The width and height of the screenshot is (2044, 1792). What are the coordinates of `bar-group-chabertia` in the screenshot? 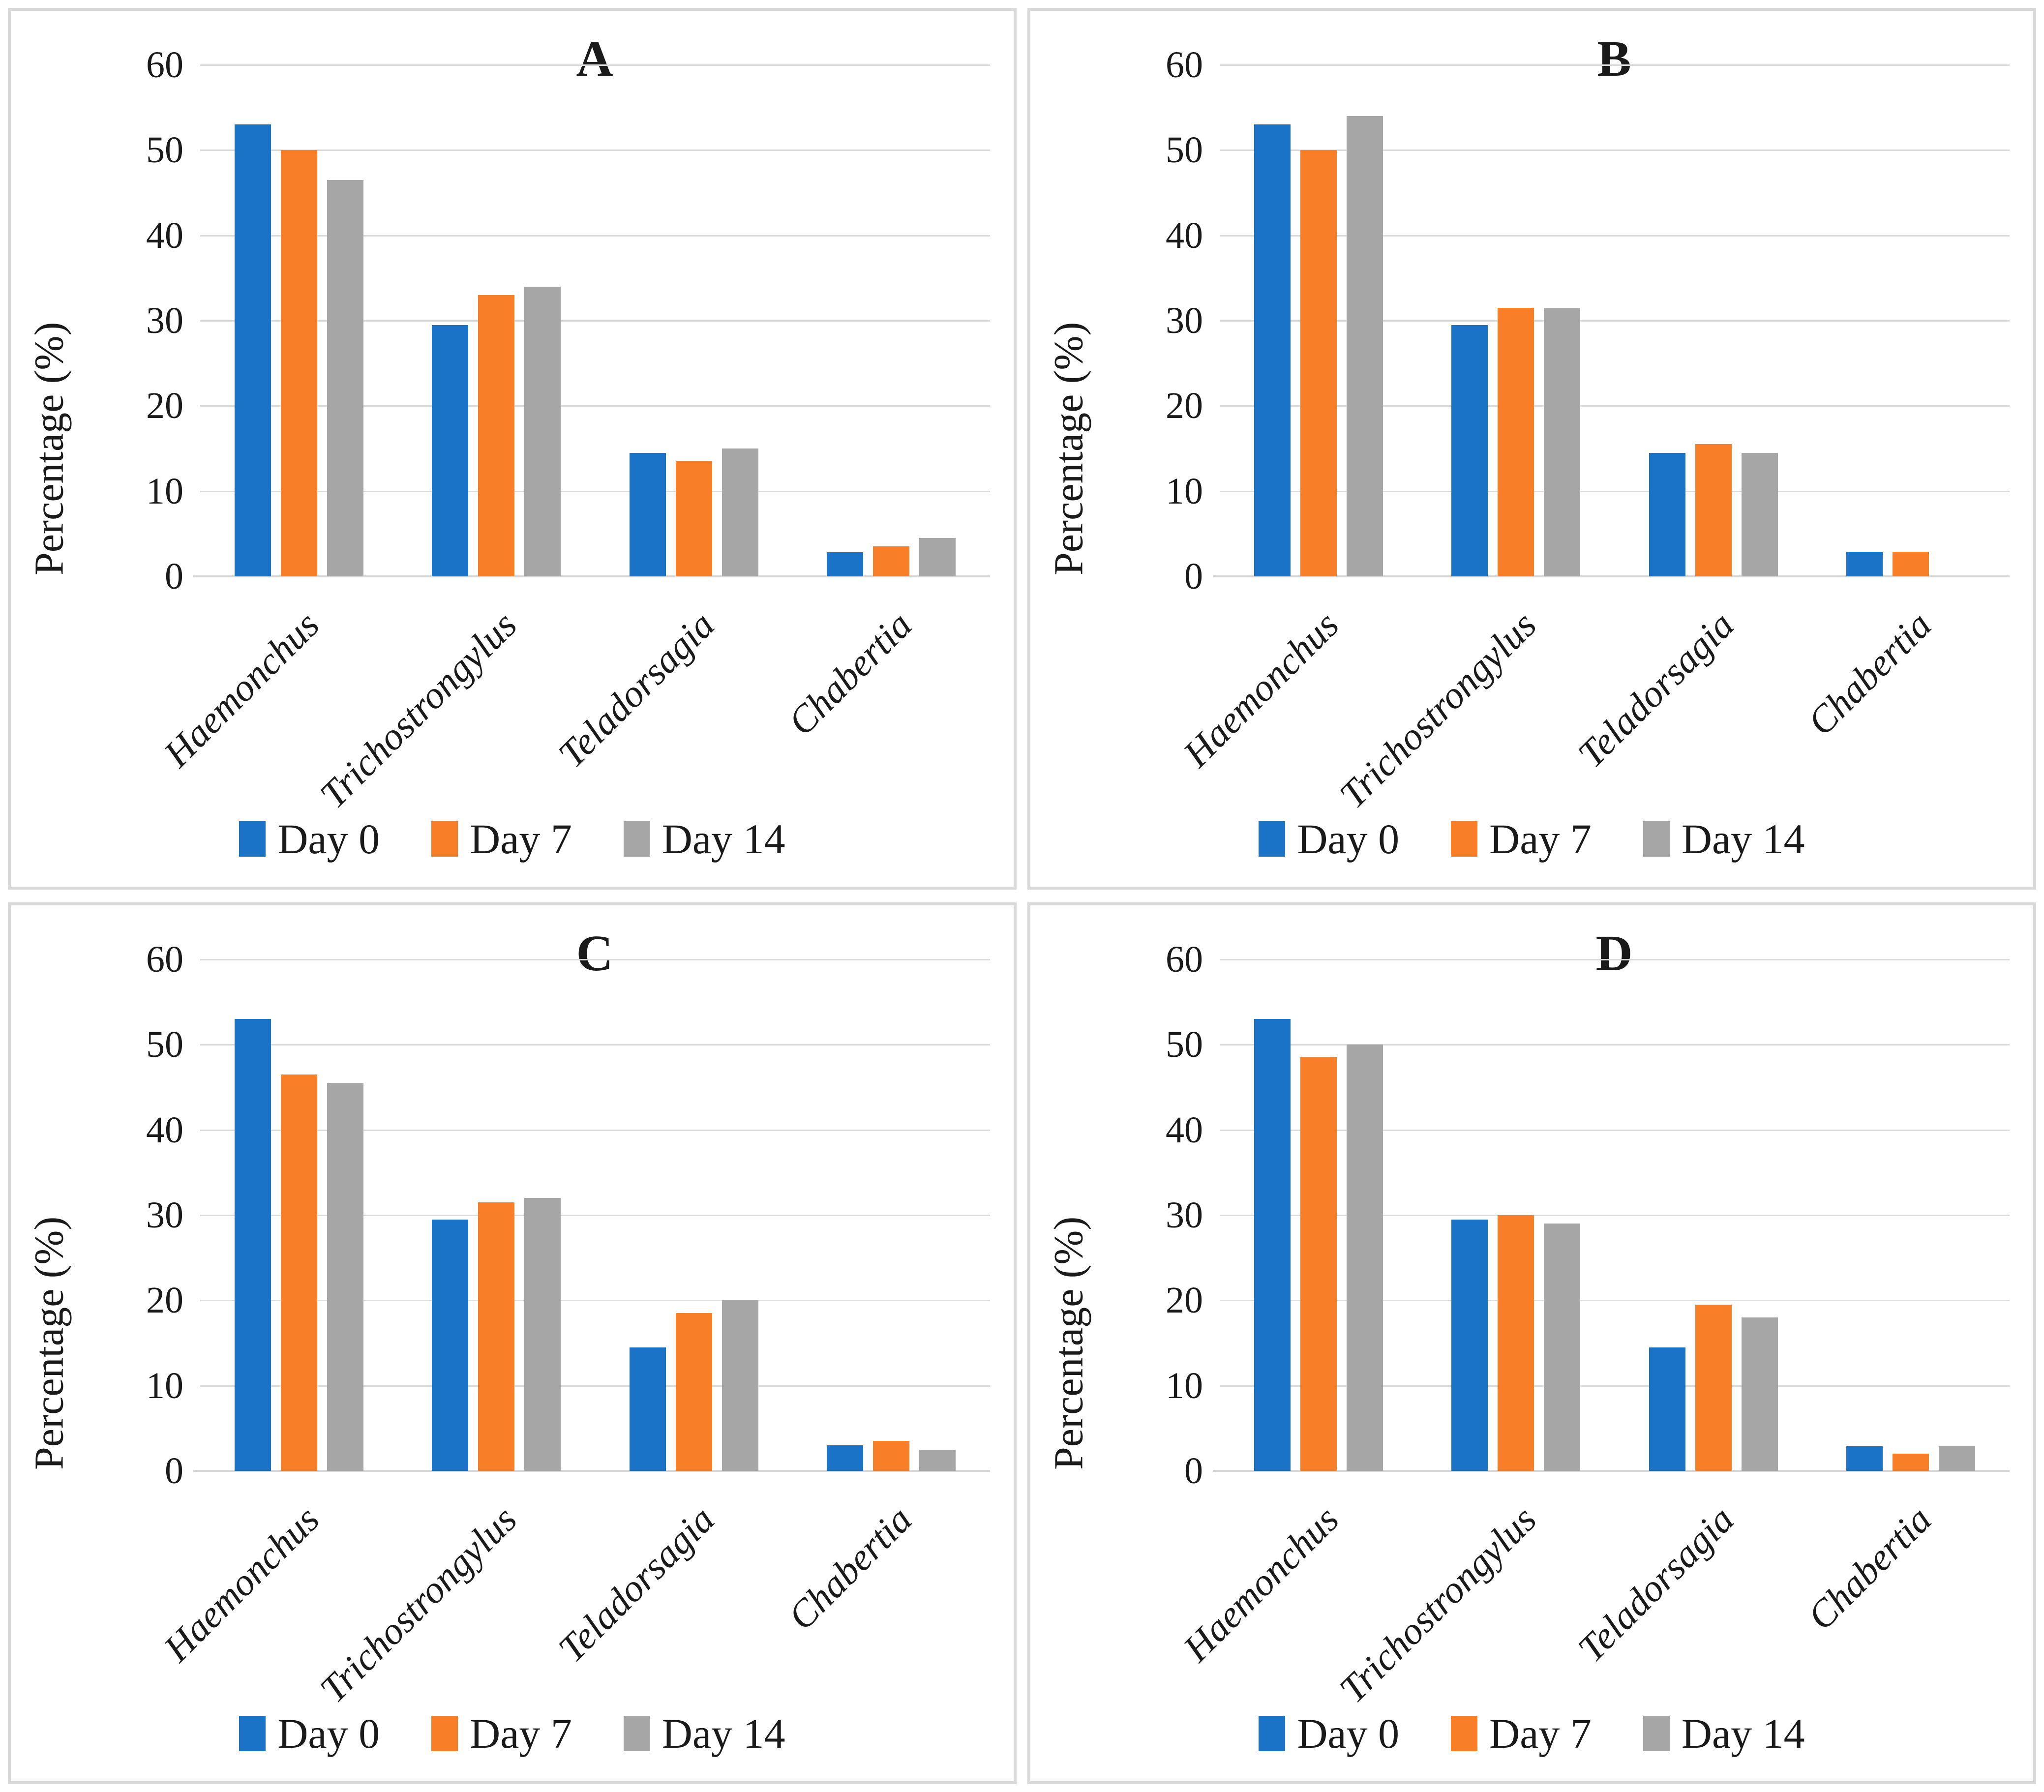 It's located at (891, 1215).